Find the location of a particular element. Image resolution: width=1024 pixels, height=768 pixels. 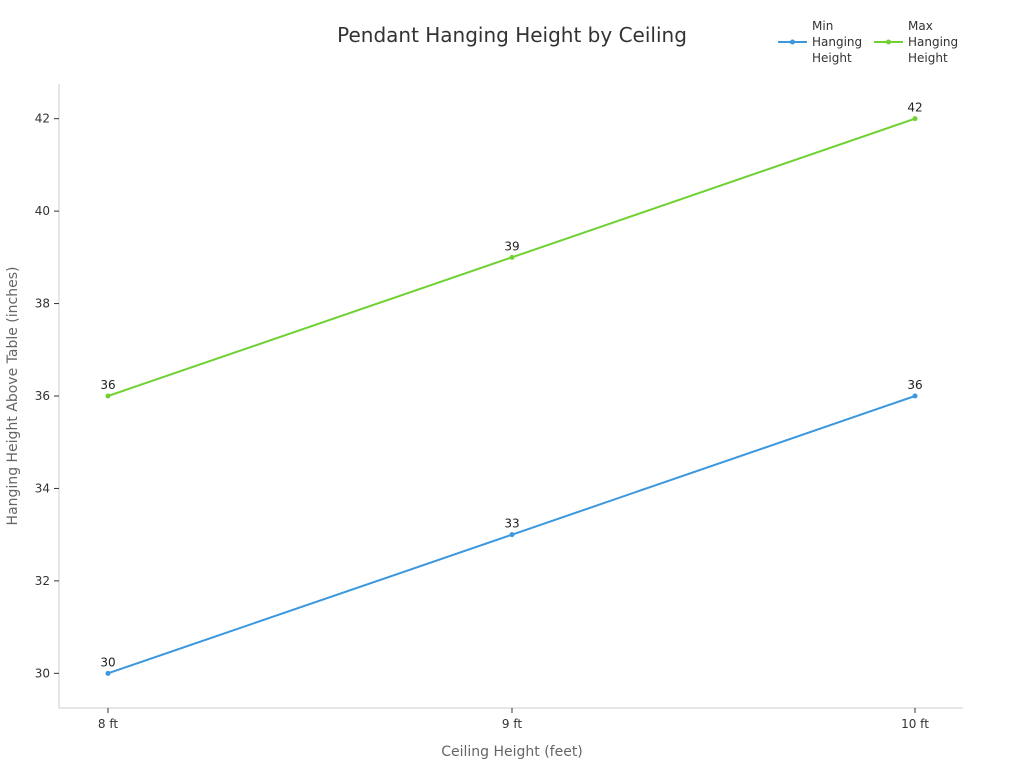

y-tick-label: 36 is located at coordinates (42, 396).